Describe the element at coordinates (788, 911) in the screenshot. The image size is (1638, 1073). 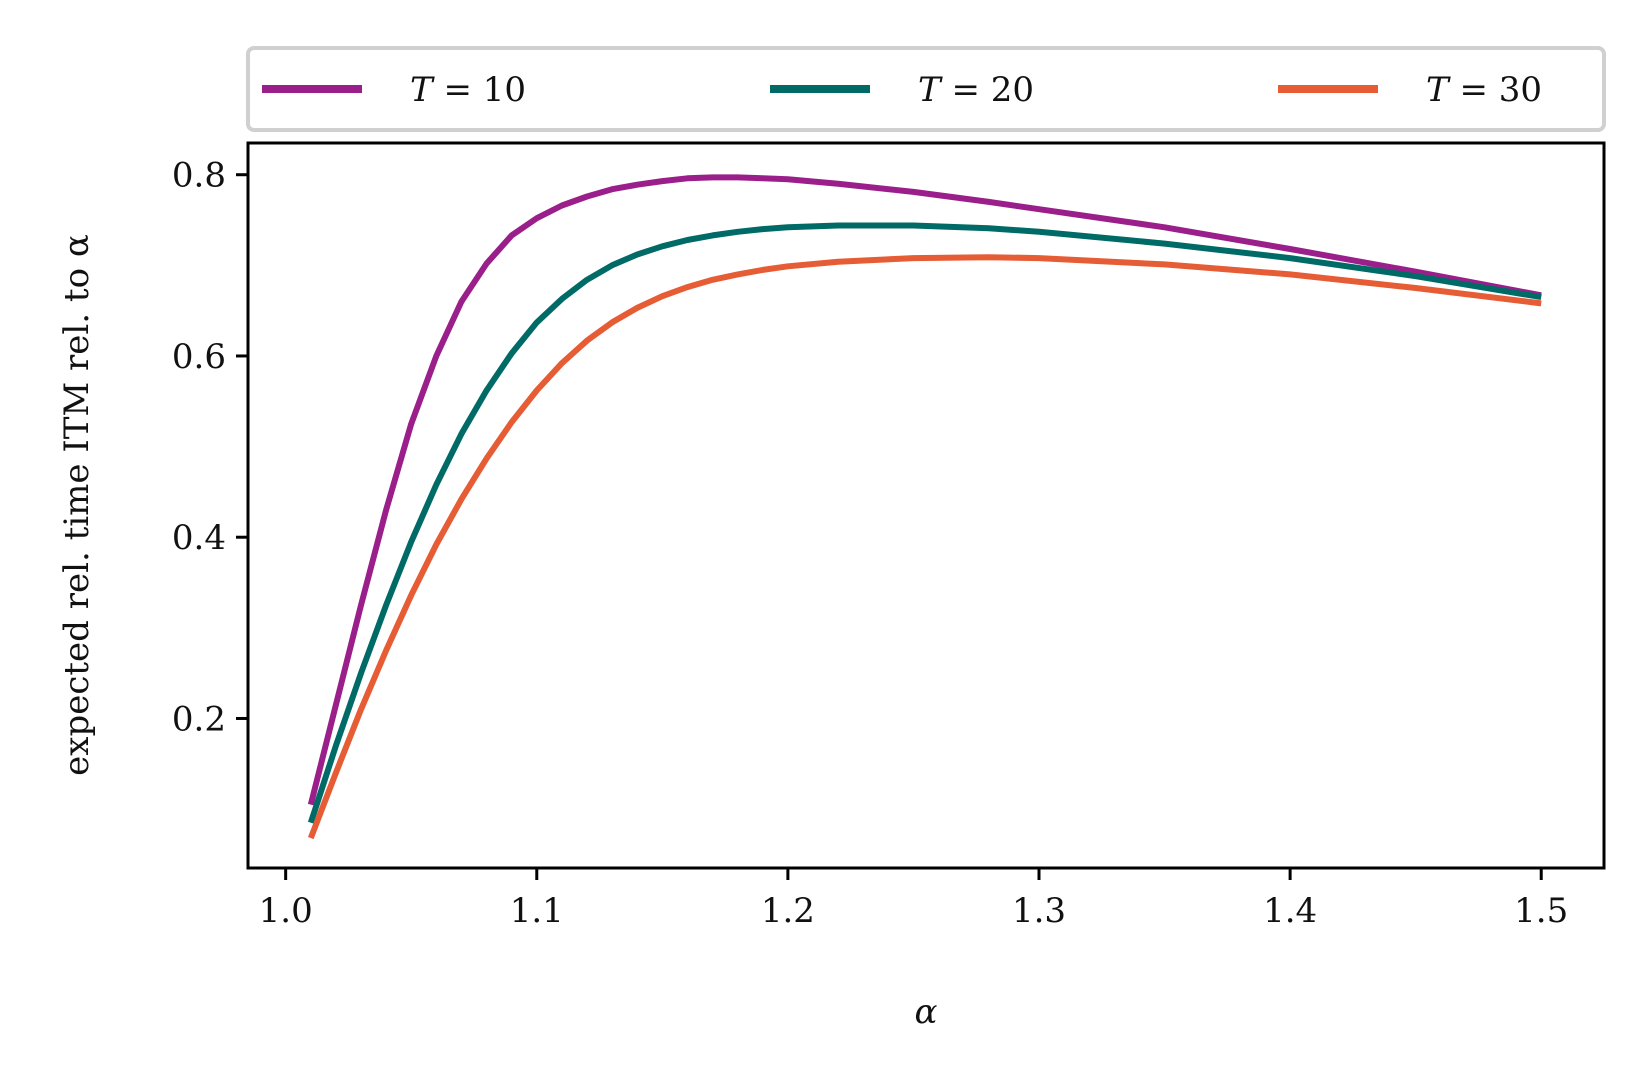
I see `x-tick-label: 1.2` at that location.